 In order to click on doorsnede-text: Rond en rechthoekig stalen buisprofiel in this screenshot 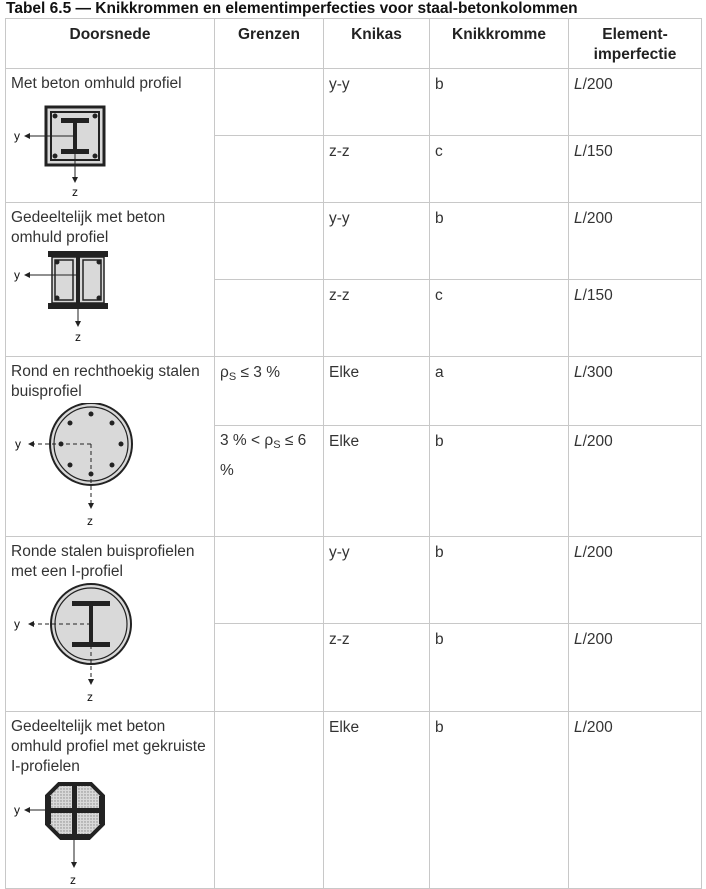, I will do `click(105, 381)`.